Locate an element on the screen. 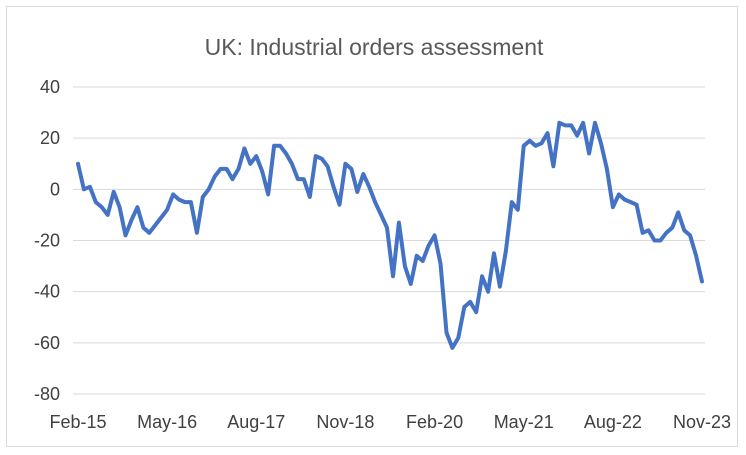 The image size is (746, 455). x-tick-label: Aug-17 is located at coordinates (256, 422).